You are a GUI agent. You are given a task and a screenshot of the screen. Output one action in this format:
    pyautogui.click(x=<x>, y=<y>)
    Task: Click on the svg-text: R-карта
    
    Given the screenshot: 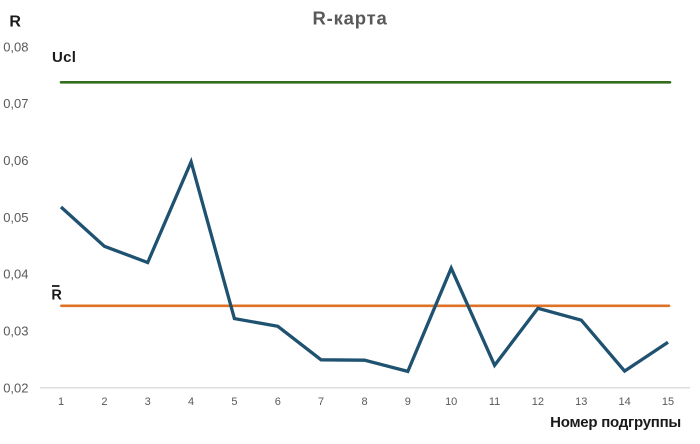 What is the action you would take?
    pyautogui.click(x=349, y=18)
    